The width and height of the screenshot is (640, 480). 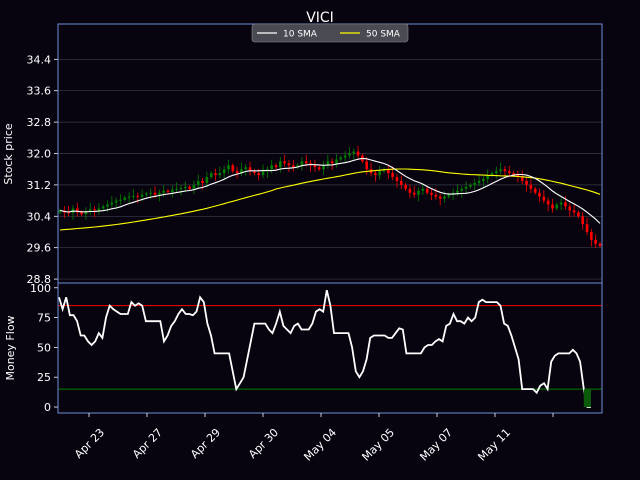 What do you see at coordinates (300, 35) in the screenshot?
I see `legend-label-sma10: 10 SMA` at bounding box center [300, 35].